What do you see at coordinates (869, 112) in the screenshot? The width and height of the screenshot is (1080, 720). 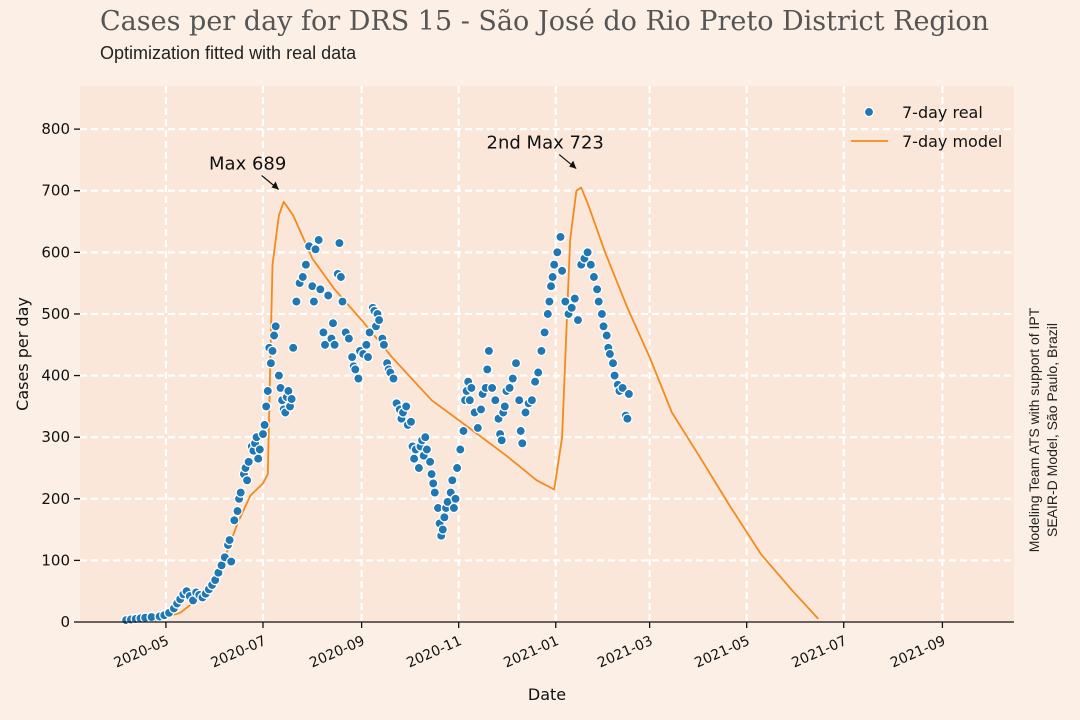 I see `legend-real-marker` at bounding box center [869, 112].